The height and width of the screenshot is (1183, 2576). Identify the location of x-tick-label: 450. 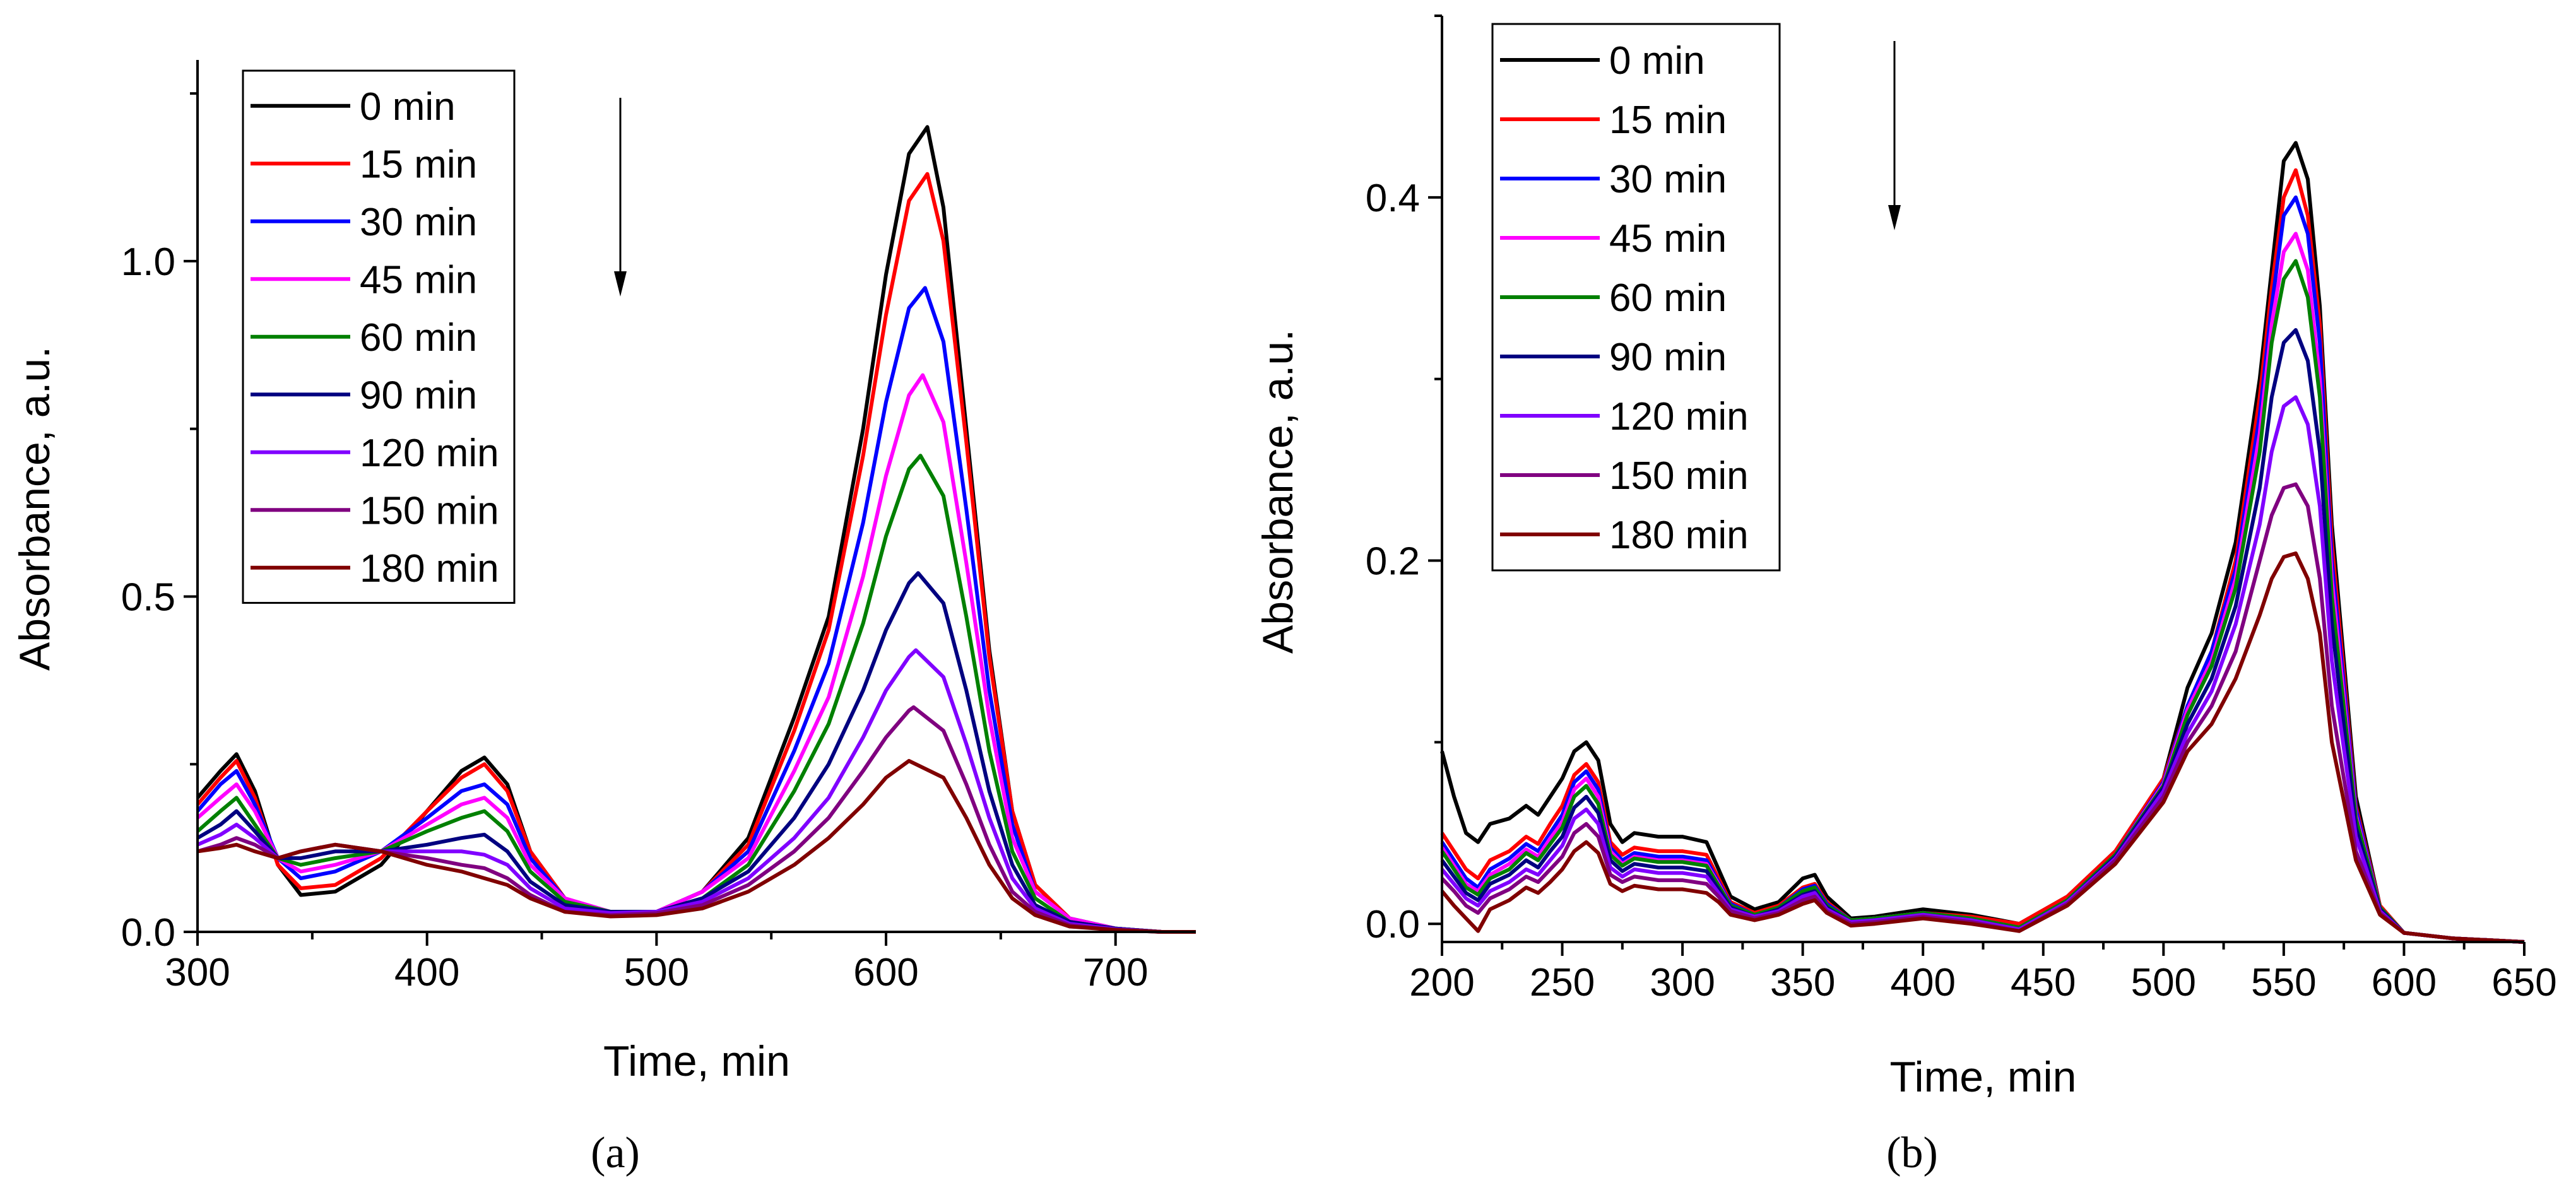
(2044, 983).